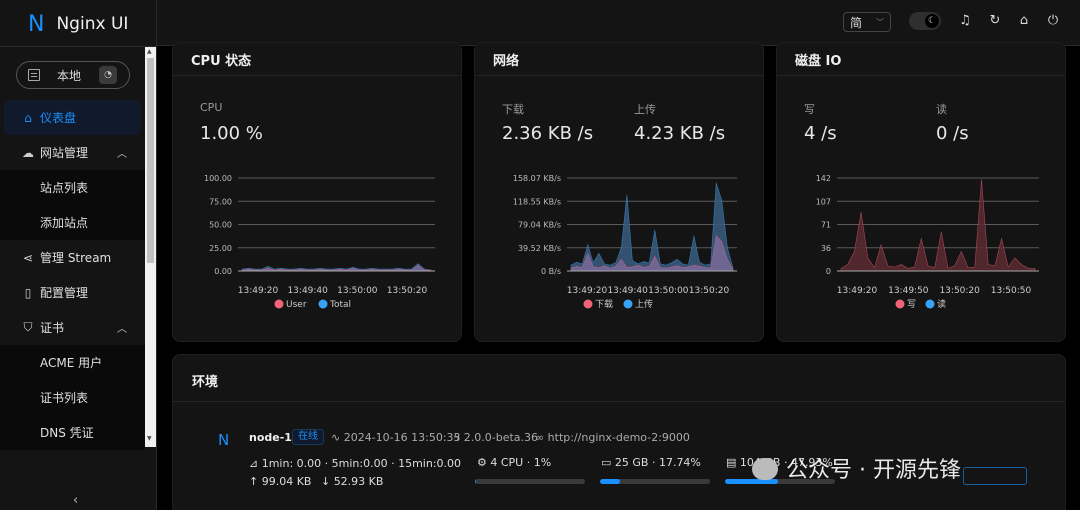 The width and height of the screenshot is (1080, 510). What do you see at coordinates (627, 291) in the screenshot?
I see `x-tick-label: 13:49:40` at bounding box center [627, 291].